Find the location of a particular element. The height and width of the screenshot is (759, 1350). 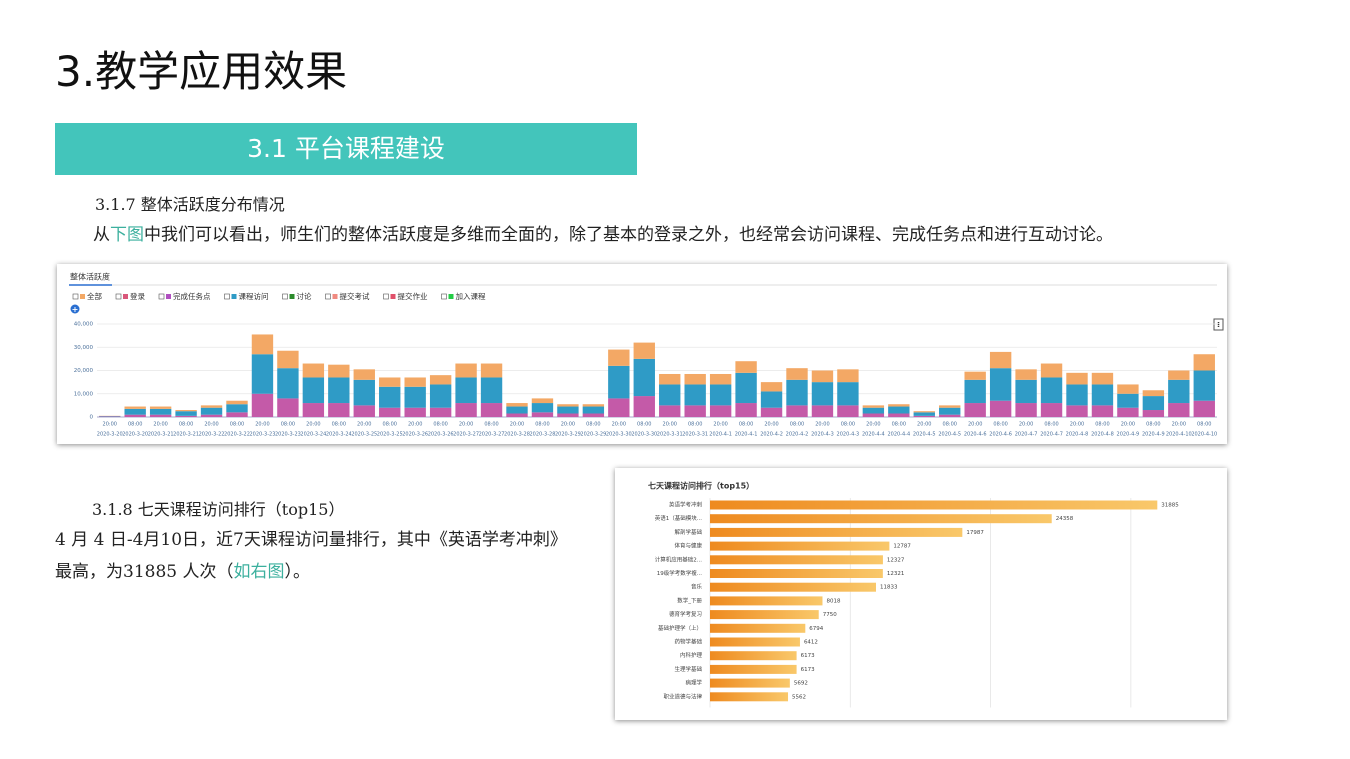

value-label: 11833 is located at coordinates (889, 588).